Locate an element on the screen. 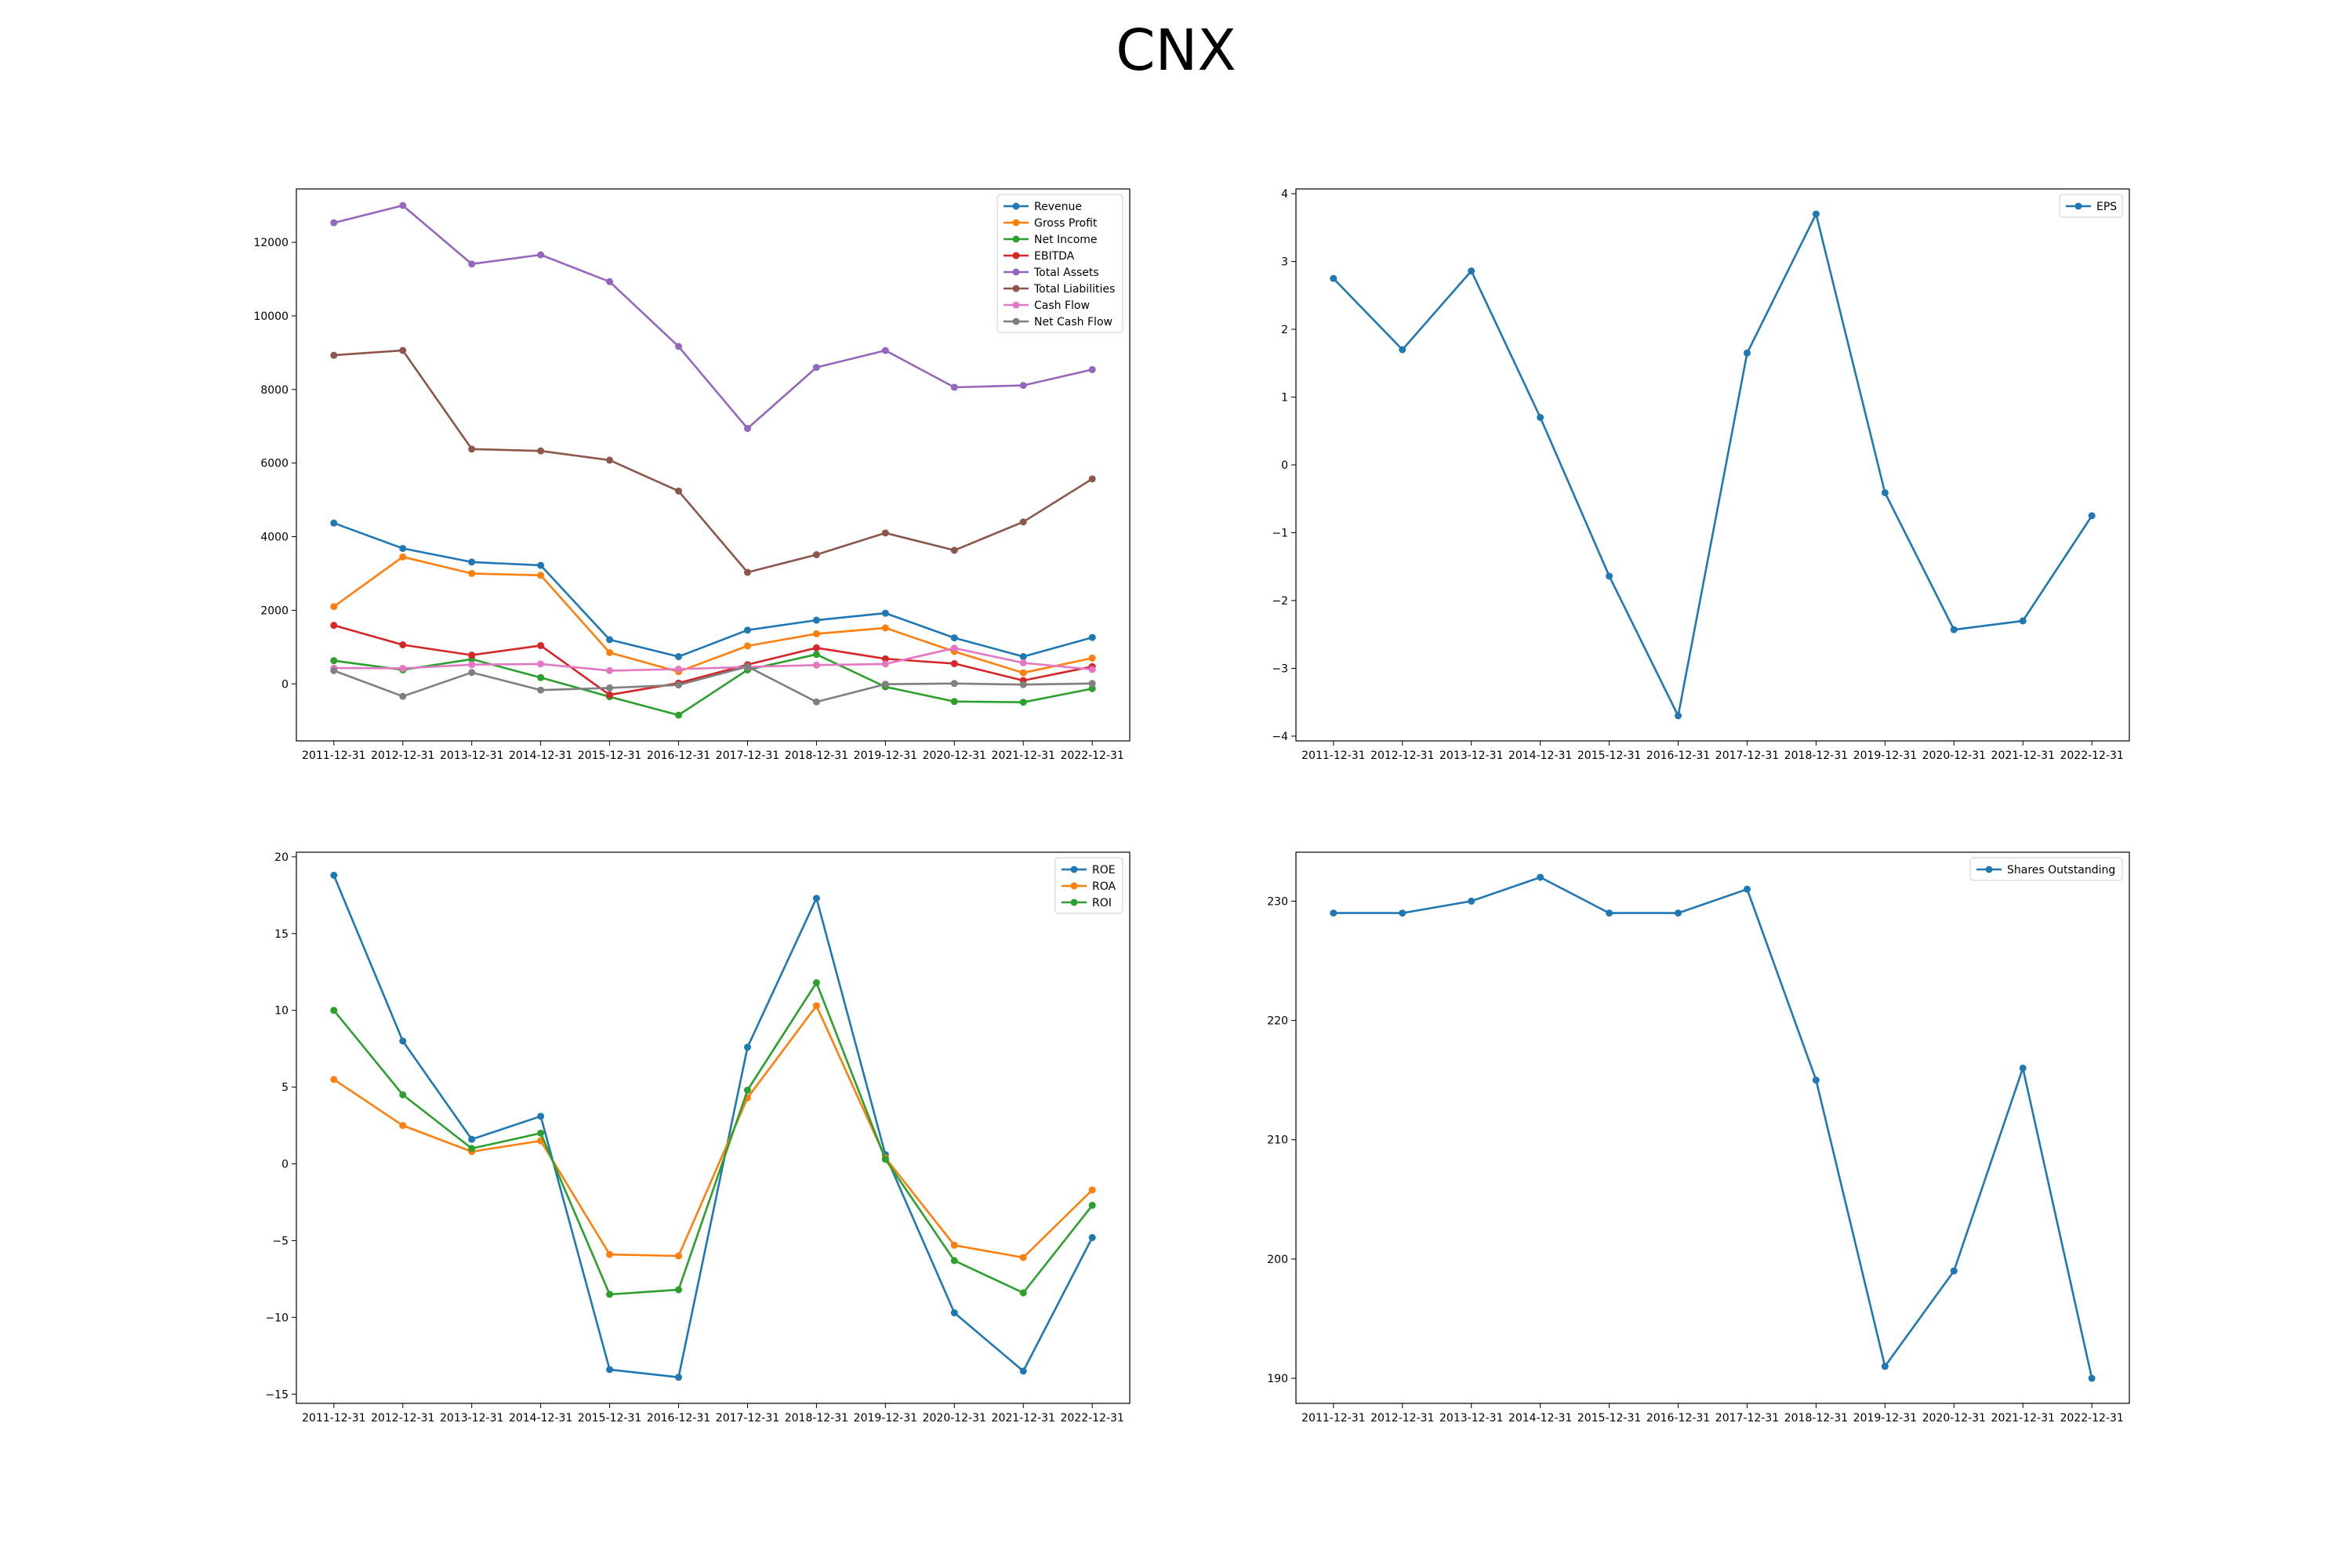 The width and height of the screenshot is (2352, 1568). legend-label: EBITDA is located at coordinates (1054, 256).